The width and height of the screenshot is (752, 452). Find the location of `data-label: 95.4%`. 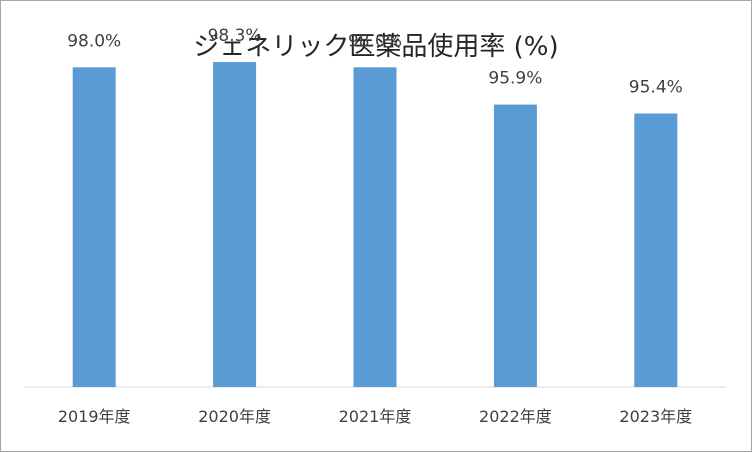

data-label: 95.4% is located at coordinates (656, 87).